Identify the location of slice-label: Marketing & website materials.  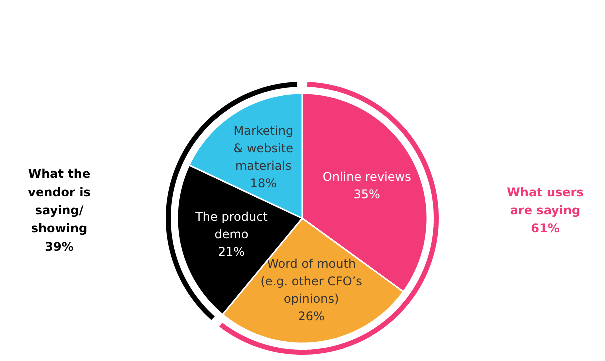
(264, 149).